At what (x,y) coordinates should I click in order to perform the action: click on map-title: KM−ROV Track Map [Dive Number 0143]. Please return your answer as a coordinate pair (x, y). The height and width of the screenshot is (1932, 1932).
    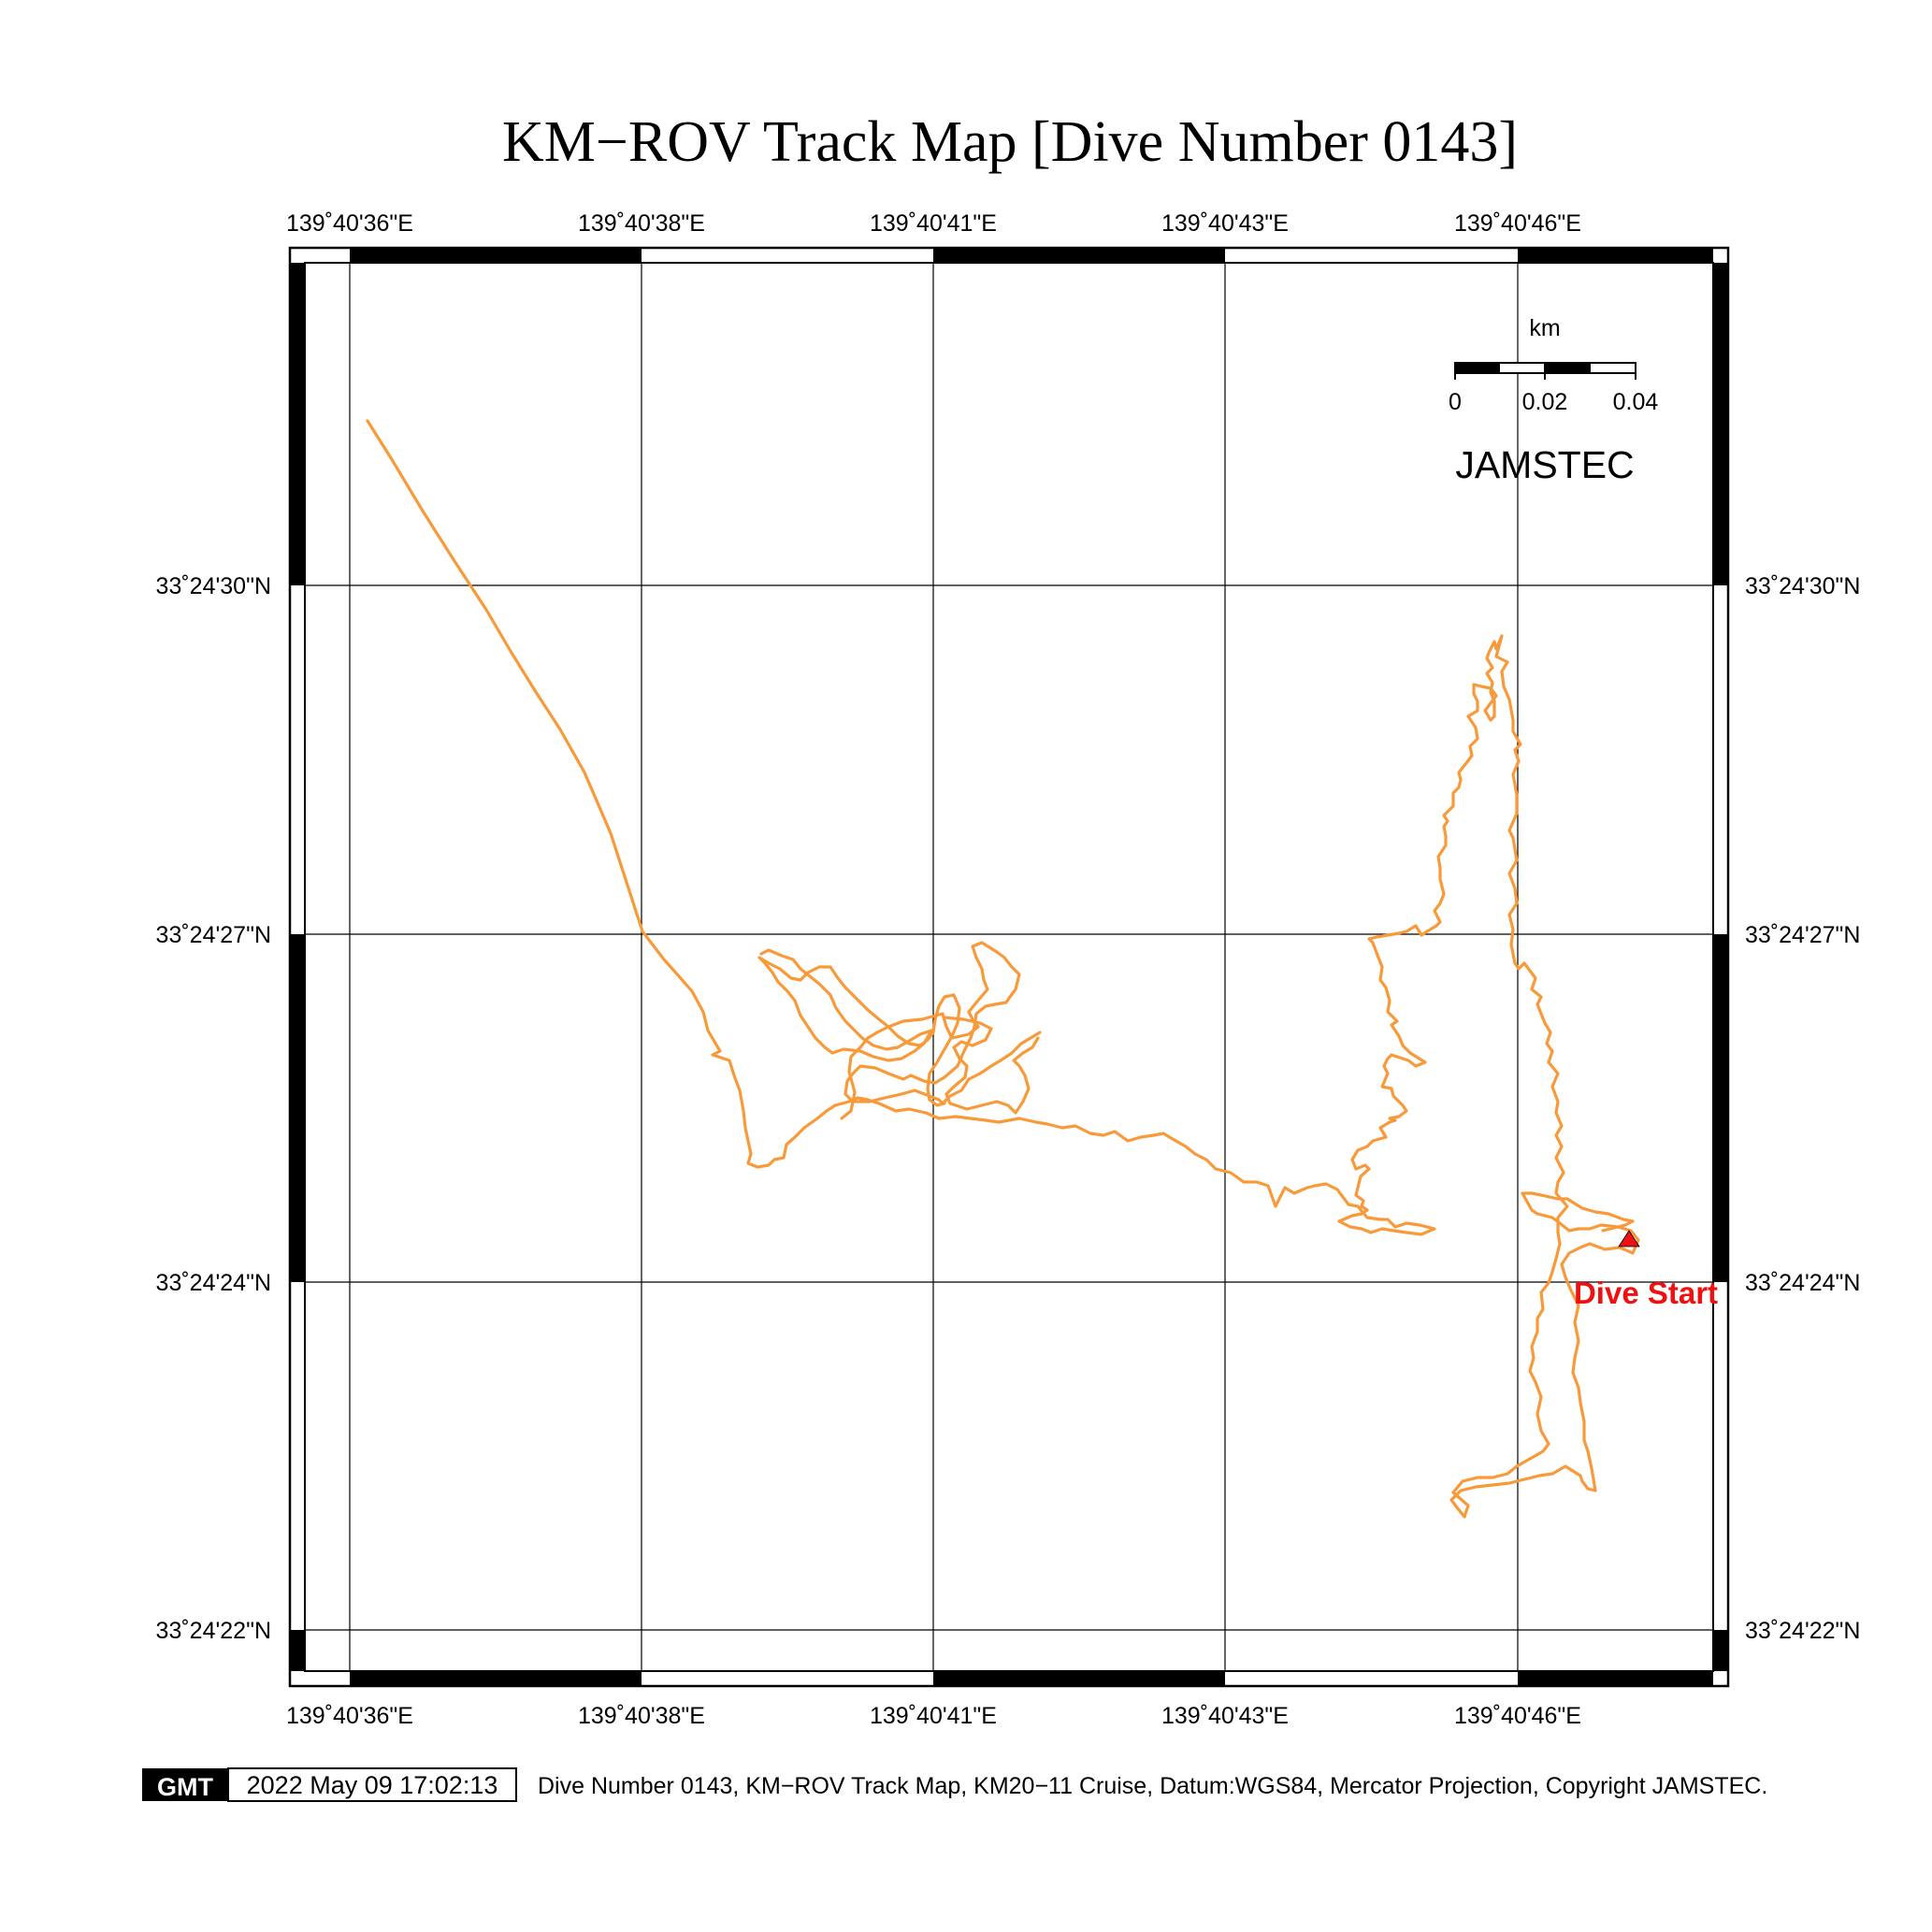
    Looking at the image, I should click on (1010, 142).